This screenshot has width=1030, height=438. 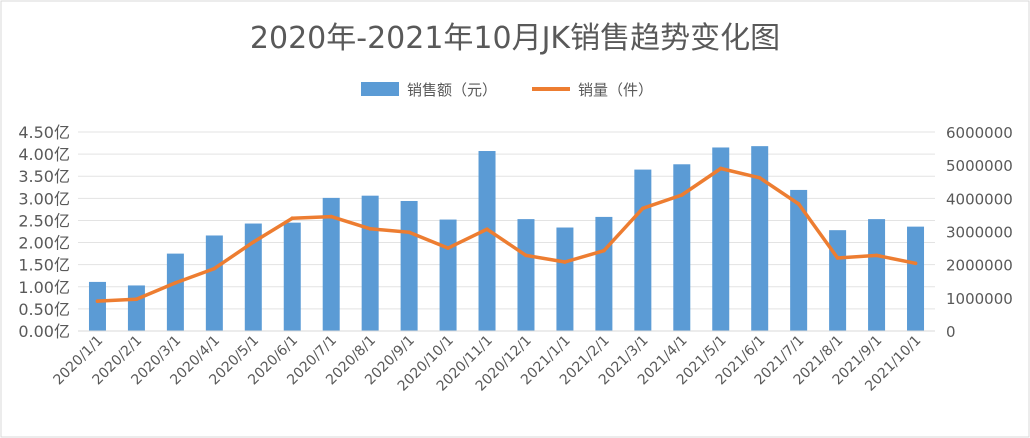 What do you see at coordinates (507, 90) in the screenshot?
I see `legend: 销售额（元） 销量（件）` at bounding box center [507, 90].